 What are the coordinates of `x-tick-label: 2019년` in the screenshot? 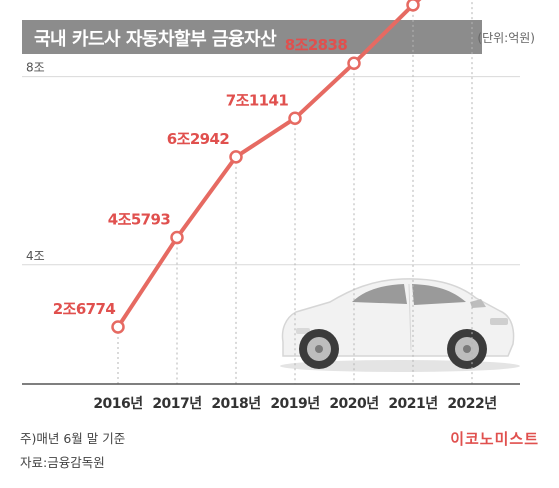 It's located at (294, 404).